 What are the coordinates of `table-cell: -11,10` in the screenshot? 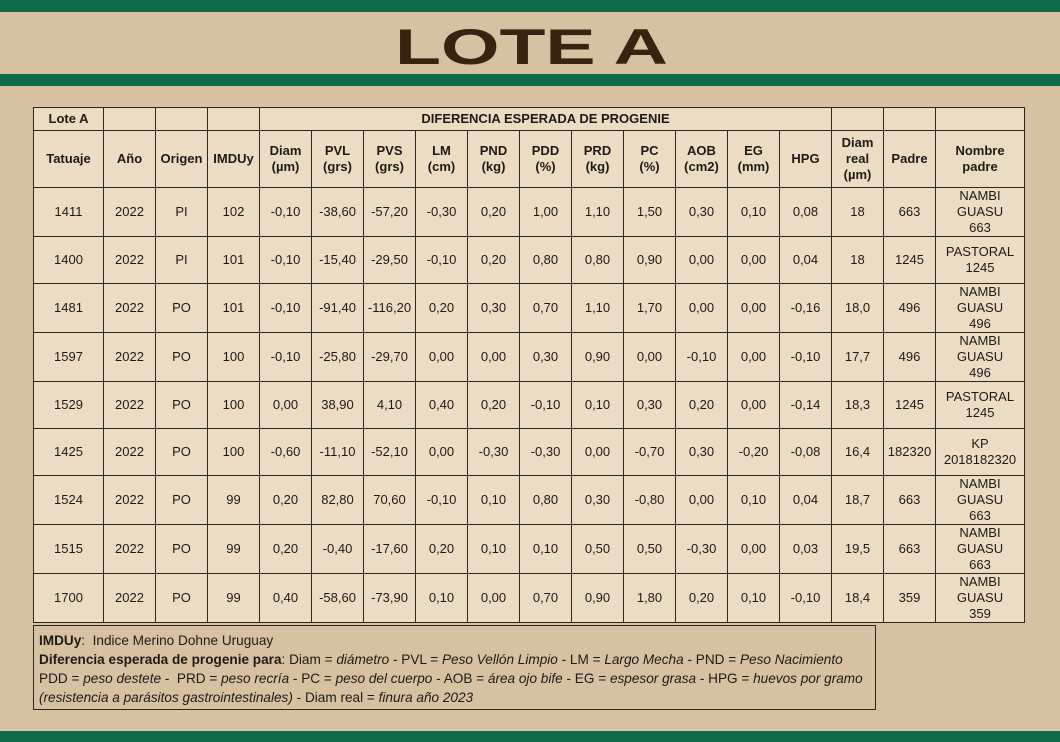 It's located at (337, 452).